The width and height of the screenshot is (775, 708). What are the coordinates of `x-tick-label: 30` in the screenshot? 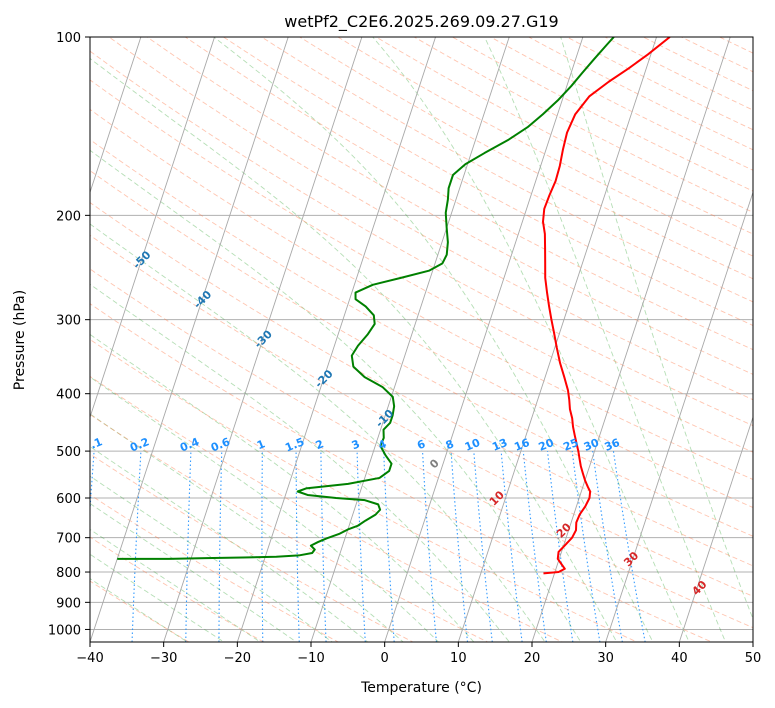 It's located at (605, 658).